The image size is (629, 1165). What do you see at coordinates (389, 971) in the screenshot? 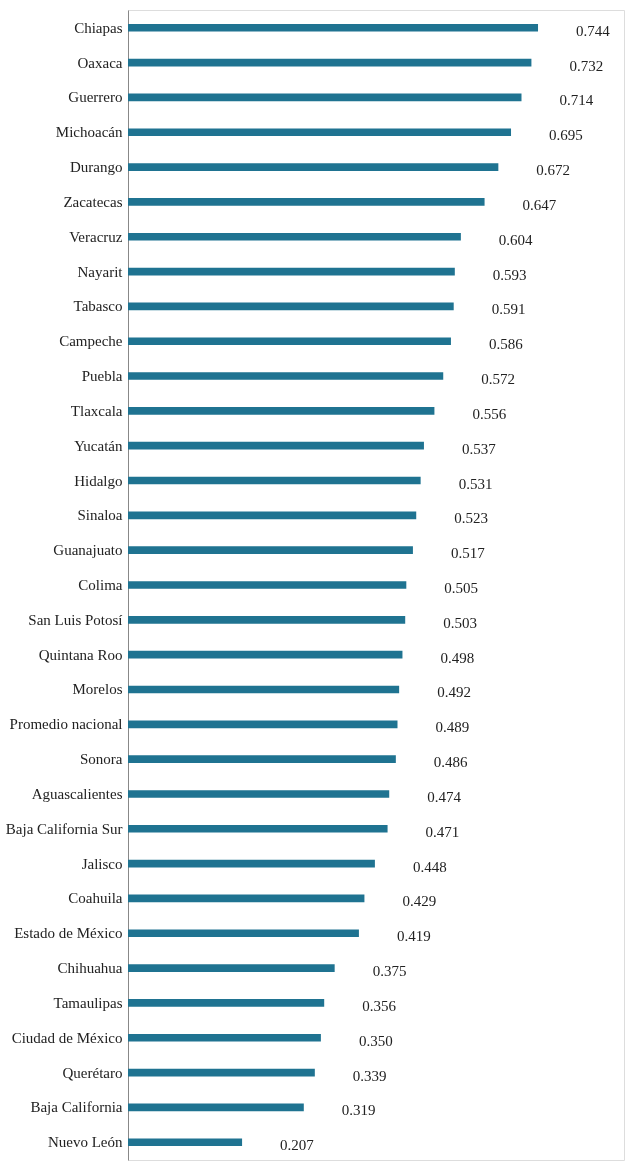
I see `data-label: 0.375` at bounding box center [389, 971].